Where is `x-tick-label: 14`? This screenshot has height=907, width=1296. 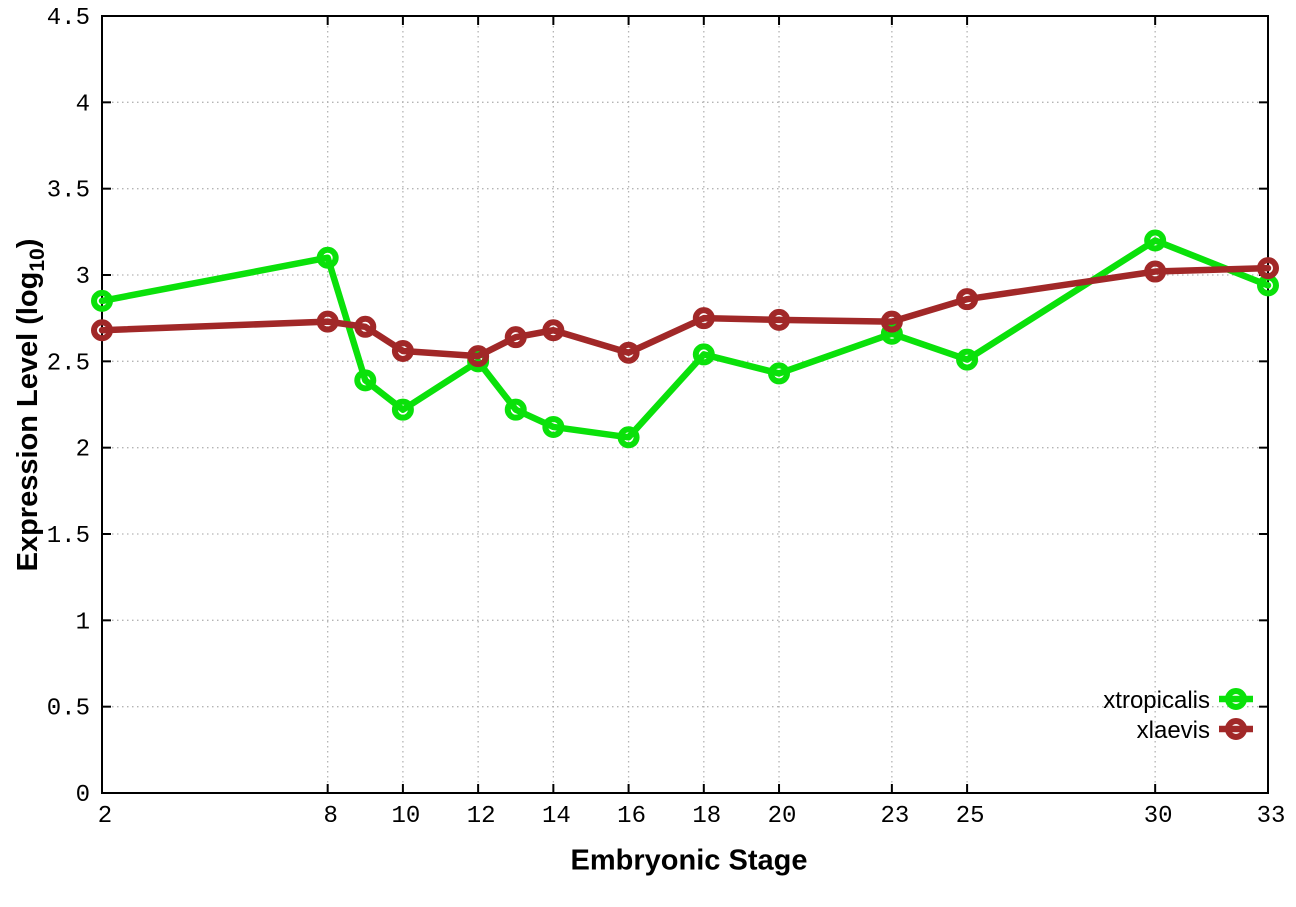
x-tick-label: 14 is located at coordinates (556, 816).